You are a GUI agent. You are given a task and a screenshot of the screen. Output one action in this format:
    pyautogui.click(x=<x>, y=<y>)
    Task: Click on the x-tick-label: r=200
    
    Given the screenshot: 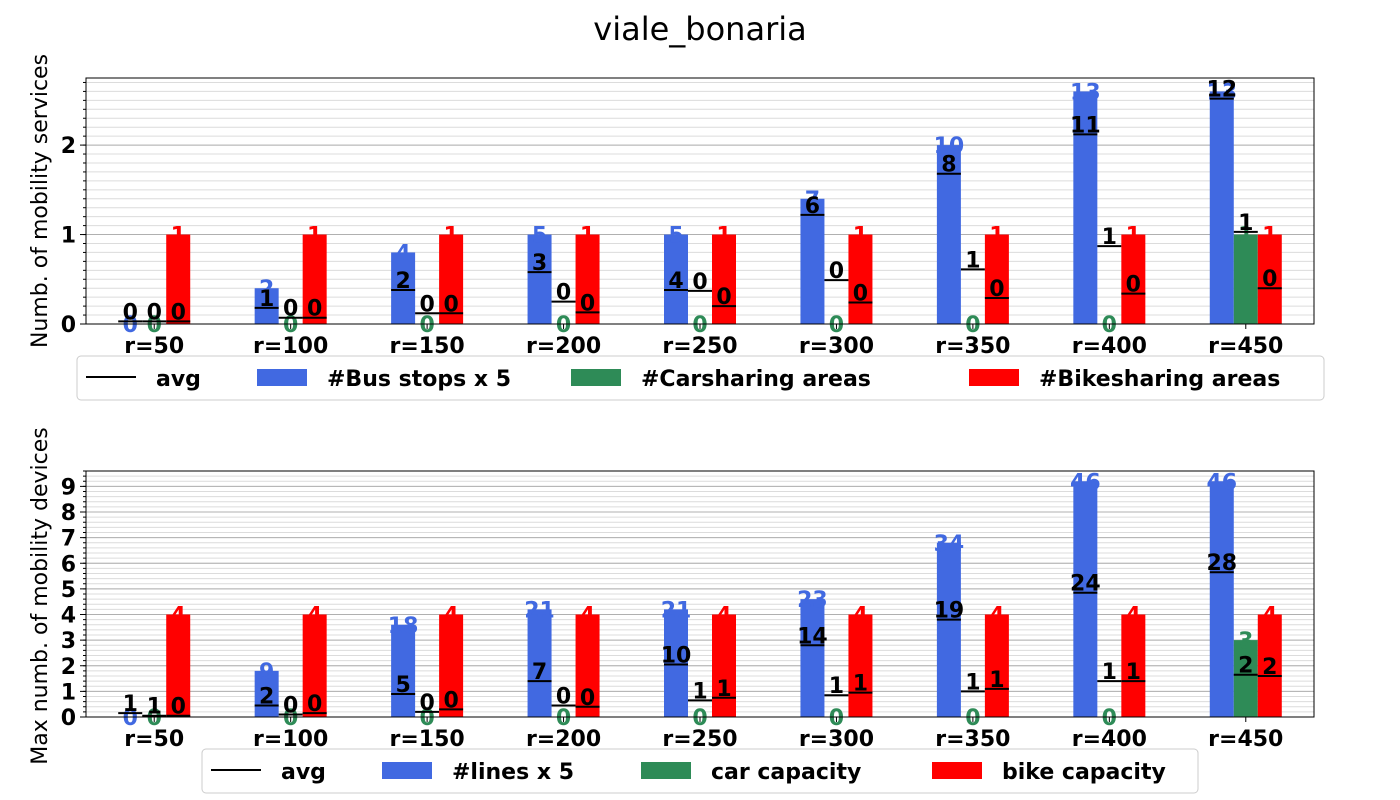 What is the action you would take?
    pyautogui.click(x=563, y=739)
    